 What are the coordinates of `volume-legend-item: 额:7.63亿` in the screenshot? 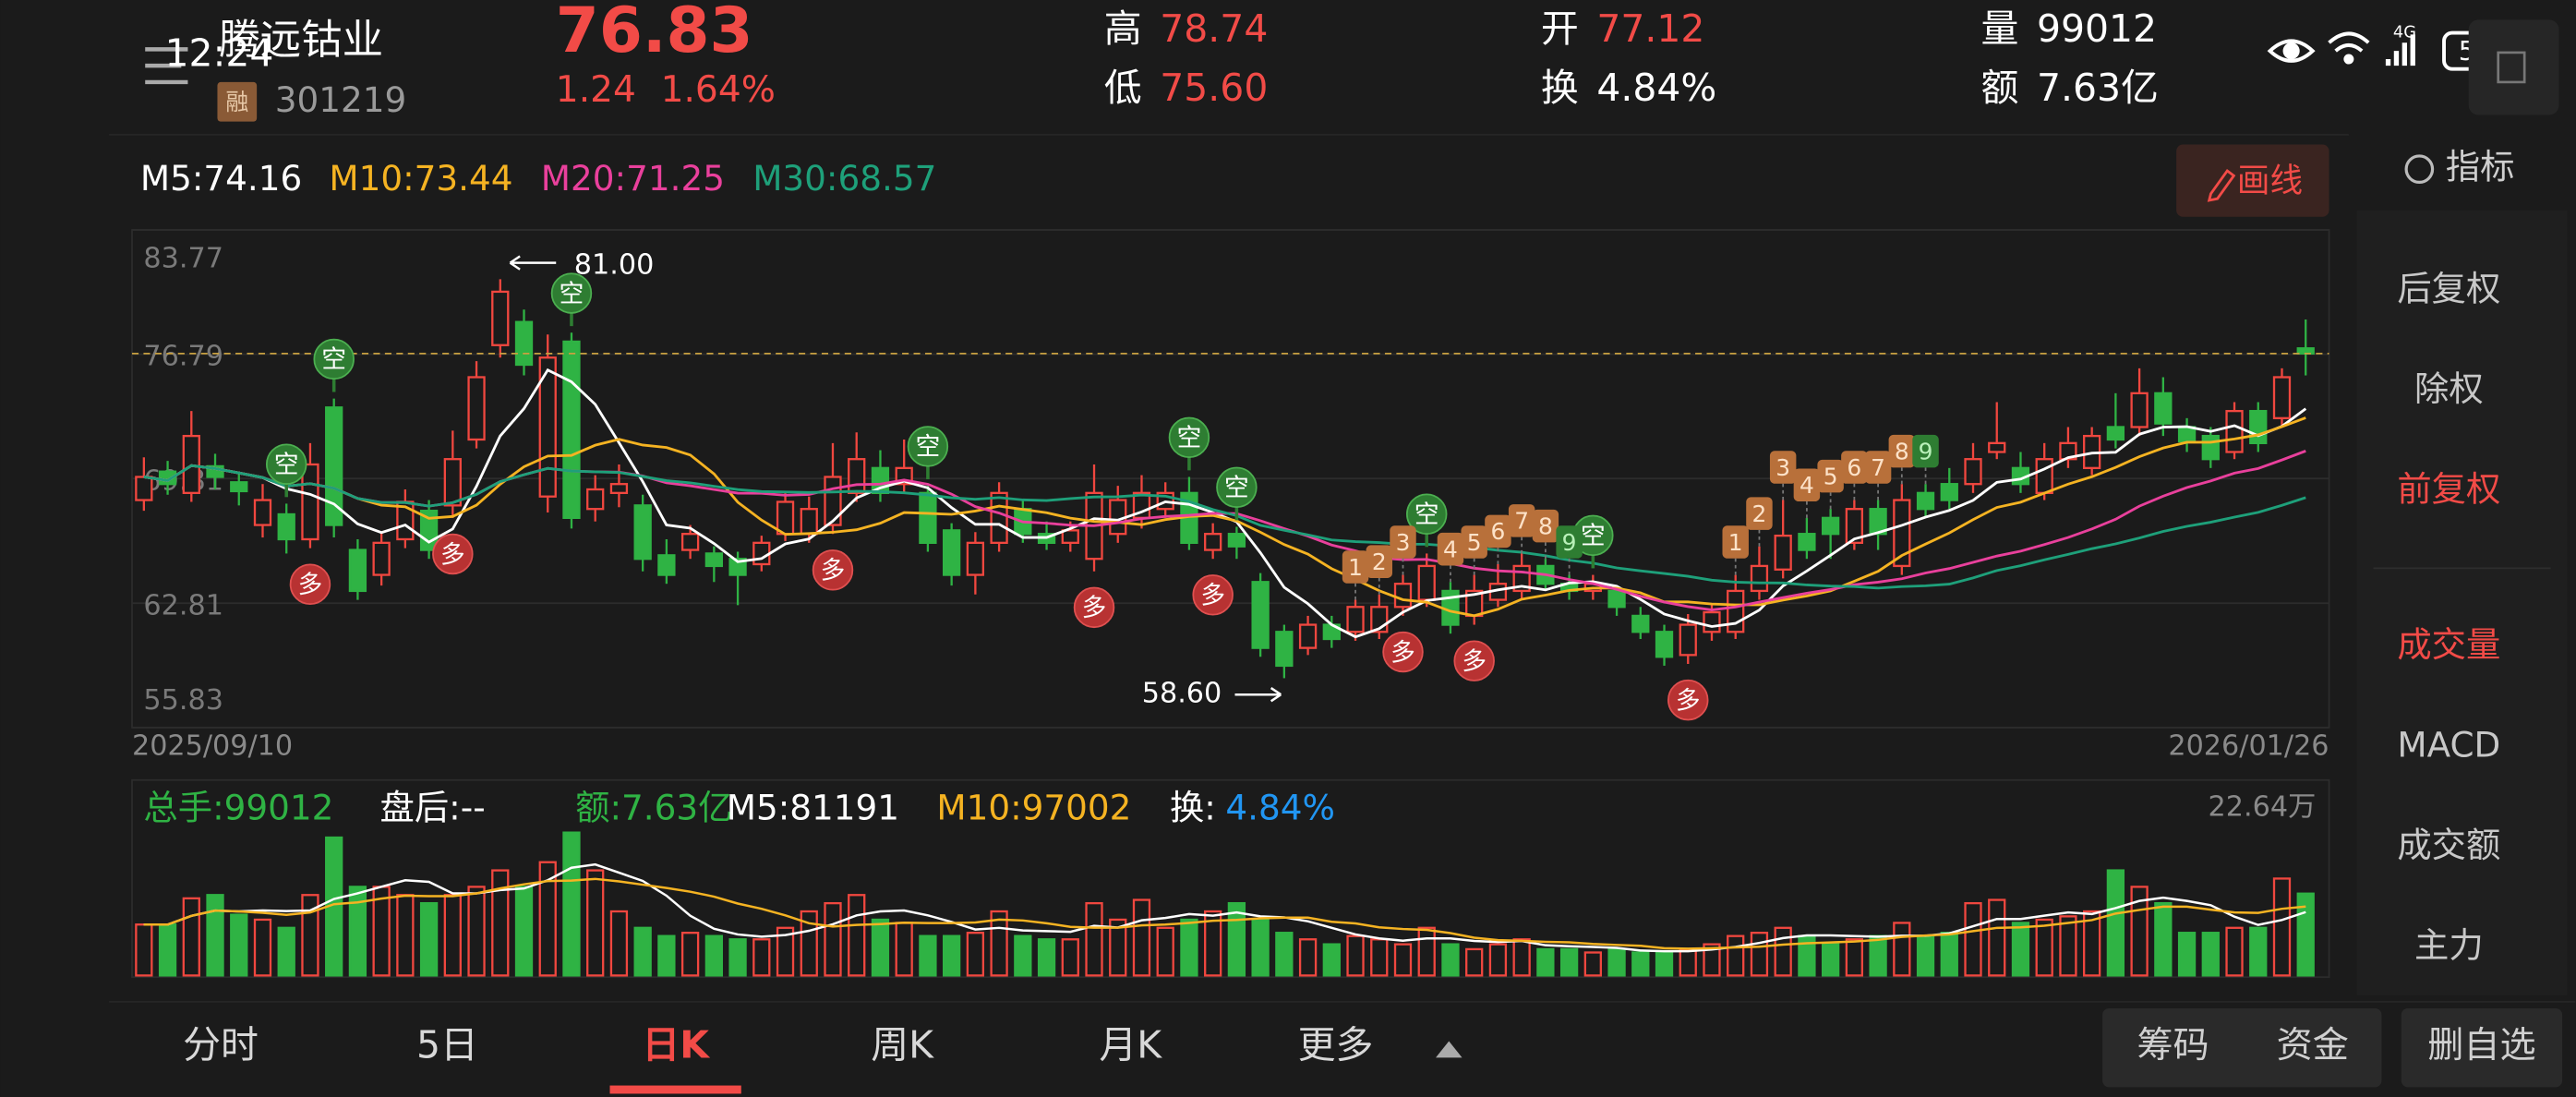 It's located at (653, 807).